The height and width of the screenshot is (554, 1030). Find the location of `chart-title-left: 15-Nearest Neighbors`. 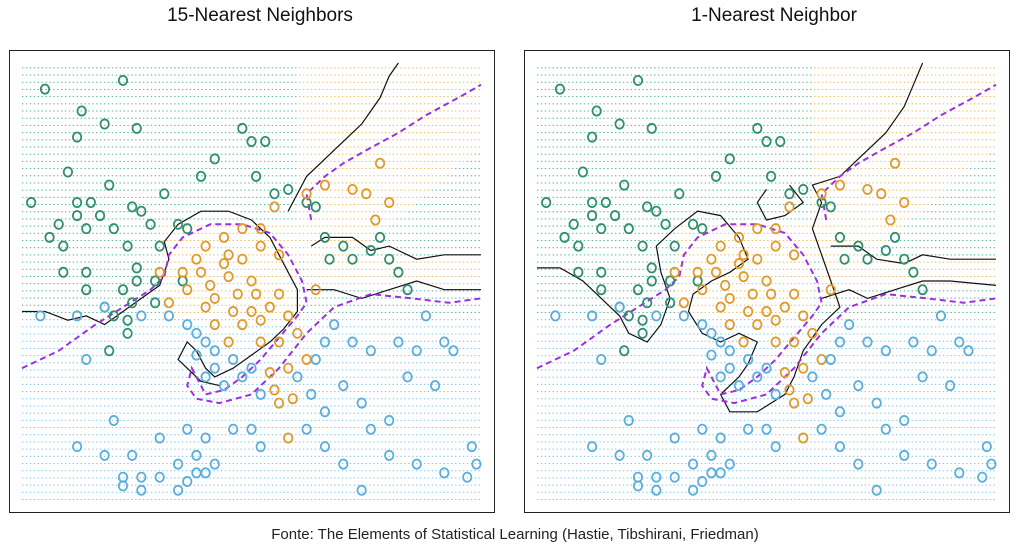

chart-title-left: 15-Nearest Neighbors is located at coordinates (260, 15).